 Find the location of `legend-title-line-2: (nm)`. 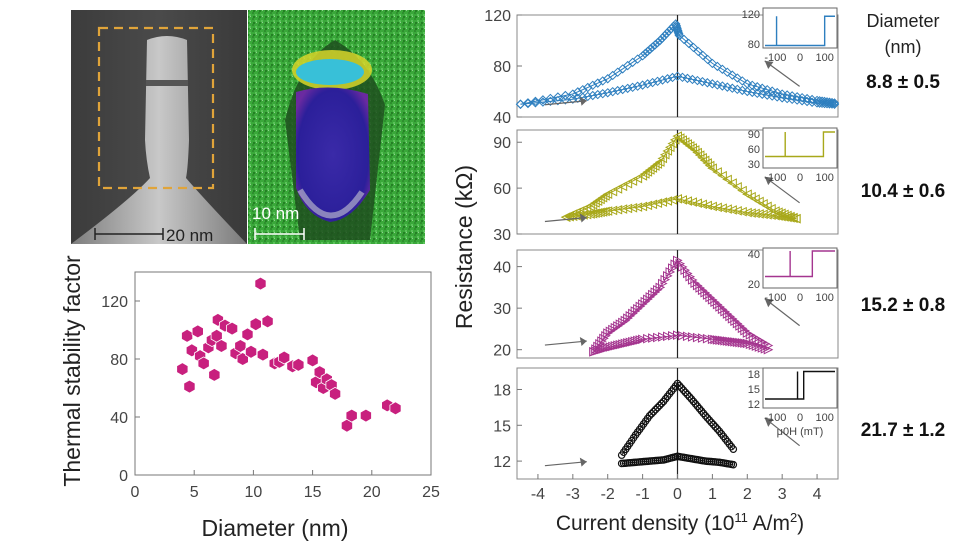

legend-title-line-2: (nm) is located at coordinates (903, 47).